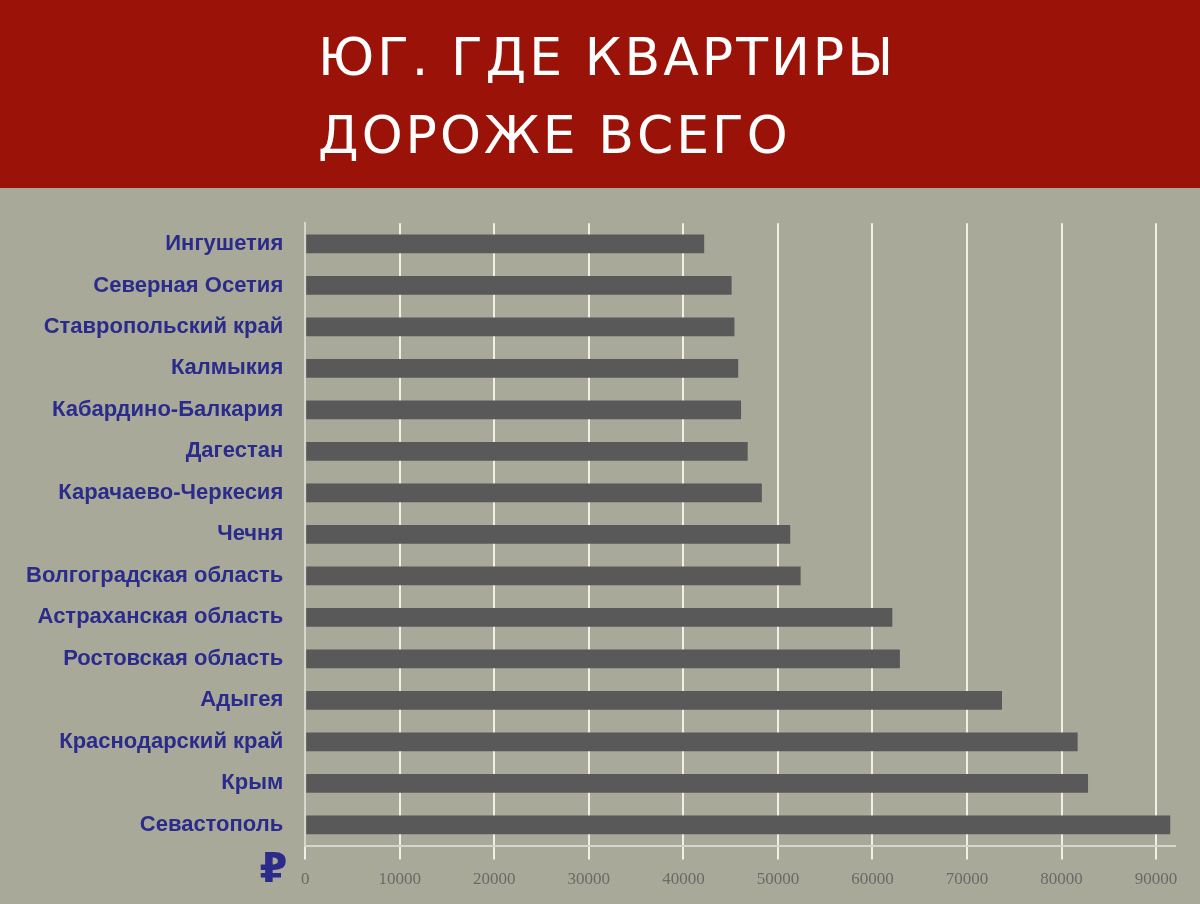 This screenshot has height=904, width=1200. I want to click on y-tick-label: Чечня, so click(250, 533).